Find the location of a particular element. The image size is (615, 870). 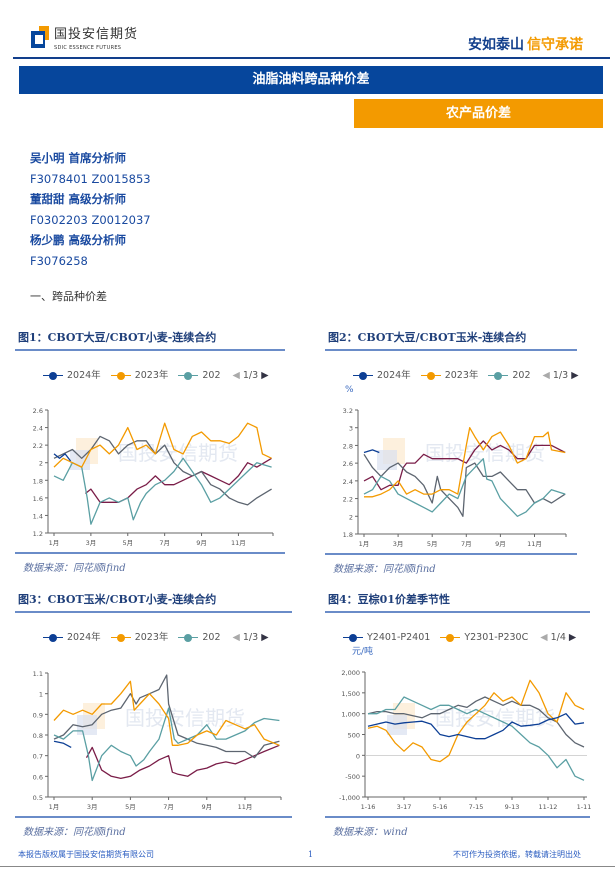

chart-title: 图3：CBOT玉米/CBOT小麦-连续合约 is located at coordinates (117, 599).